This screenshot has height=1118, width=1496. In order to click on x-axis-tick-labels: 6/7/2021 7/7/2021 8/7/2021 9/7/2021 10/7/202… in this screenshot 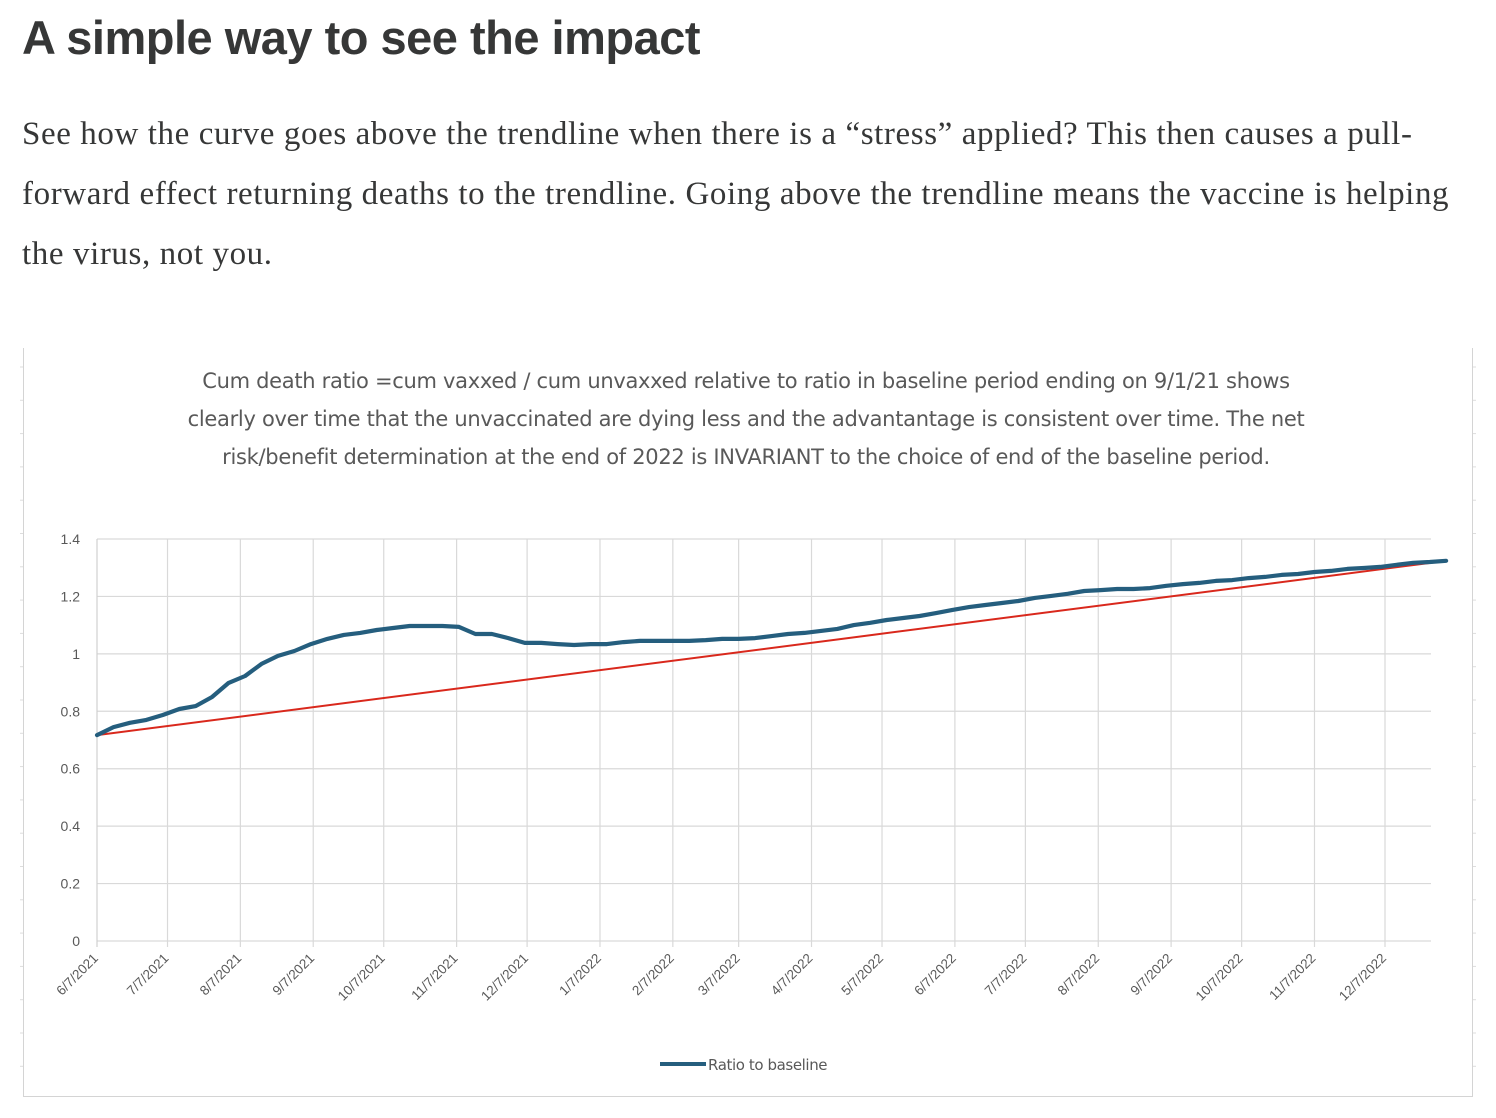, I will do `click(721, 977)`.